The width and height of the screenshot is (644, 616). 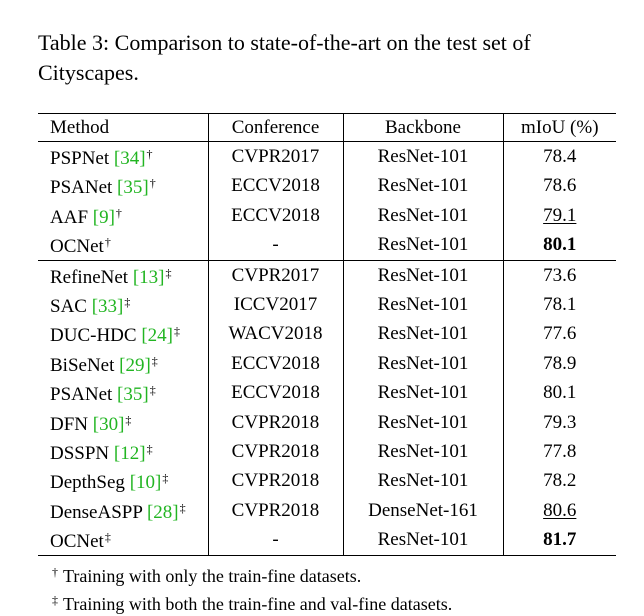 I want to click on citation-link: [28], so click(x=162, y=512).